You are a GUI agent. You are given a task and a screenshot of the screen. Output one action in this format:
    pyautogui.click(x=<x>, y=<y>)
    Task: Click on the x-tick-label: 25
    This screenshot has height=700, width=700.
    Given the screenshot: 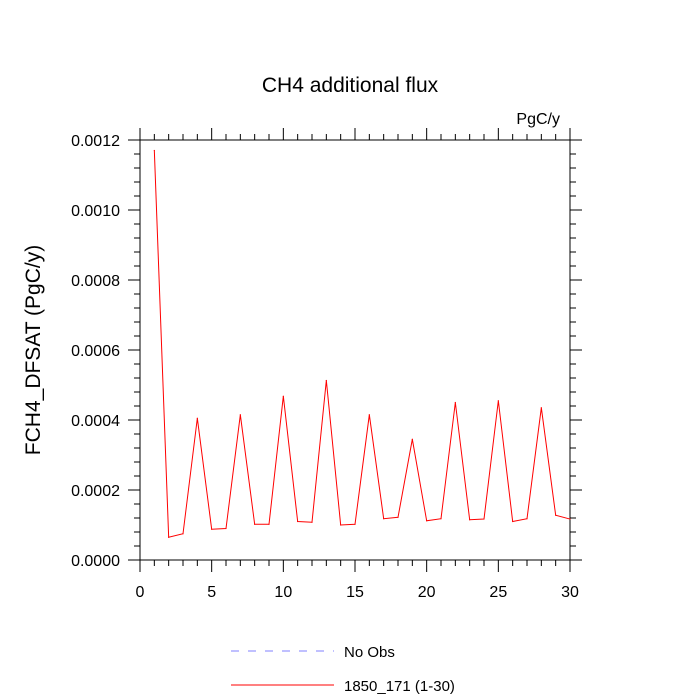 What is the action you would take?
    pyautogui.click(x=498, y=592)
    